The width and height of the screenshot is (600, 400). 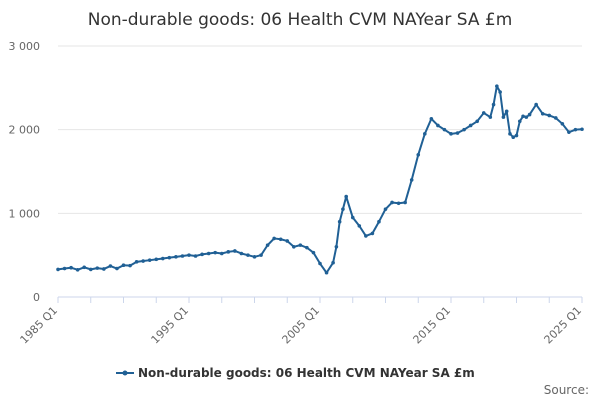 I want to click on x-tick-label: 2005 Q1, so click(x=301, y=325).